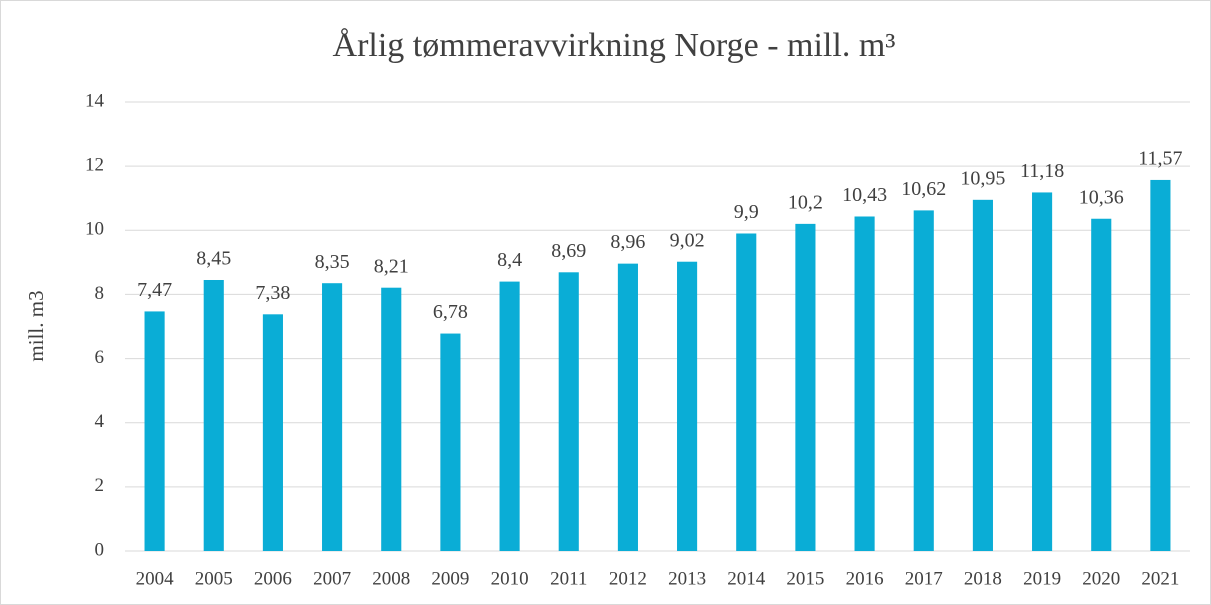 This screenshot has width=1211, height=605. Describe the element at coordinates (746, 212) in the screenshot. I see `data-label: 9,9` at that location.